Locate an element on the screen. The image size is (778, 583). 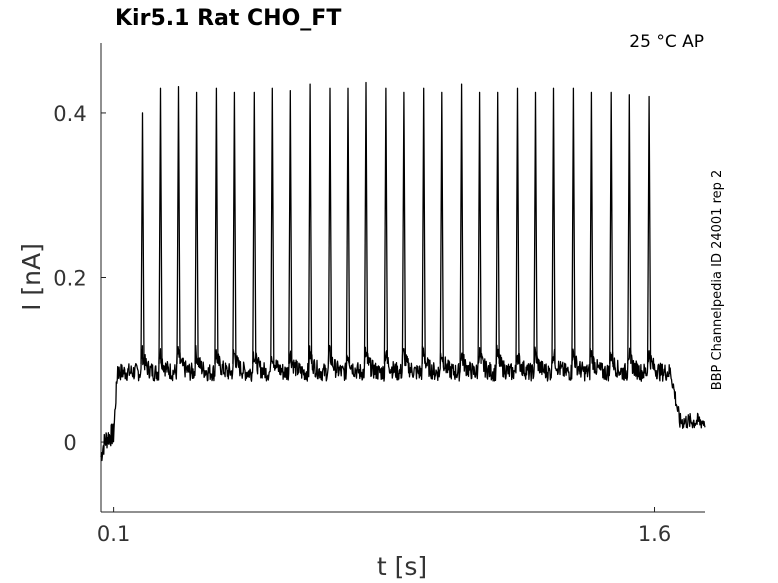
y-tick-label: 0.4 is located at coordinates (69, 114).